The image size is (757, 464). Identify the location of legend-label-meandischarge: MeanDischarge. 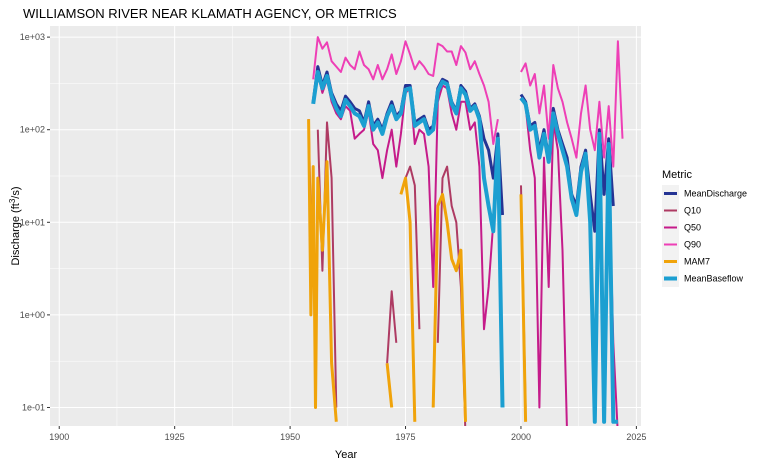
(715, 194).